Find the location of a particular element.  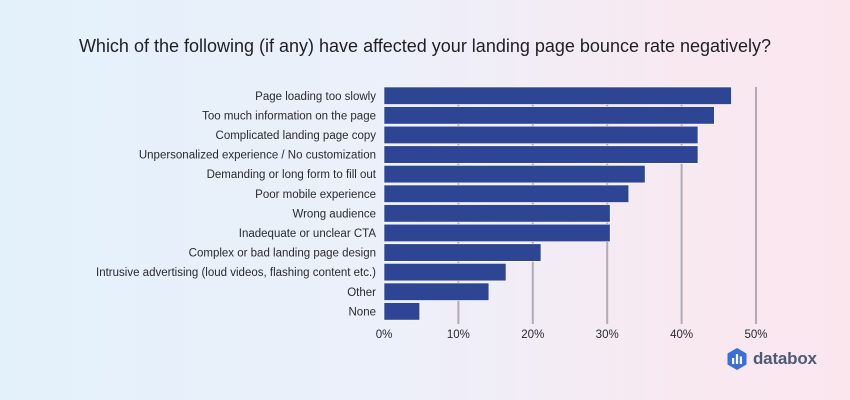

x-axis-ticks: 0% 10% 20% 30% 40% 50% is located at coordinates (572, 335).